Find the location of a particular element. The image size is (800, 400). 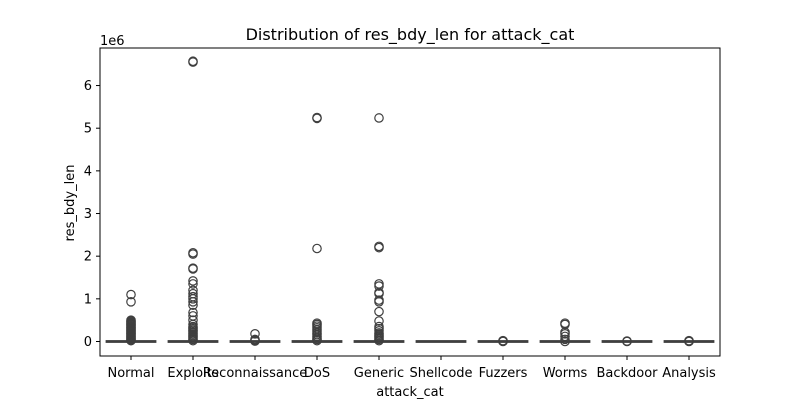

x-tick-label: Generic is located at coordinates (379, 373).